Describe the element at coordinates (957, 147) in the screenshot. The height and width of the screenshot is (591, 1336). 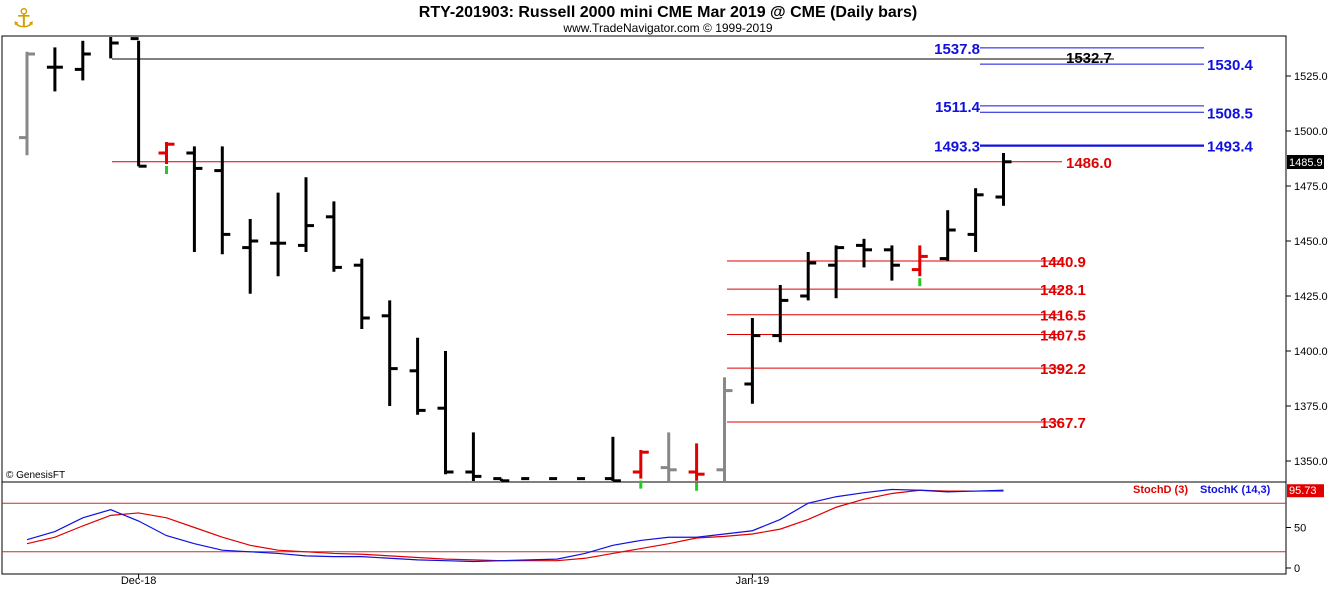
I see `price-level-label: 1493.3` at that location.